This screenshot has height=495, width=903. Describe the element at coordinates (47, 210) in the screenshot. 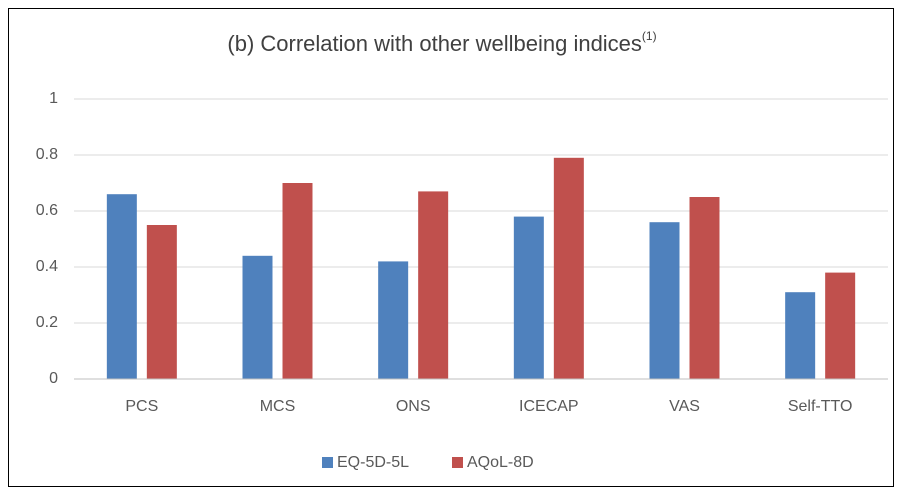

I see `y-tick-label: 0.6` at that location.